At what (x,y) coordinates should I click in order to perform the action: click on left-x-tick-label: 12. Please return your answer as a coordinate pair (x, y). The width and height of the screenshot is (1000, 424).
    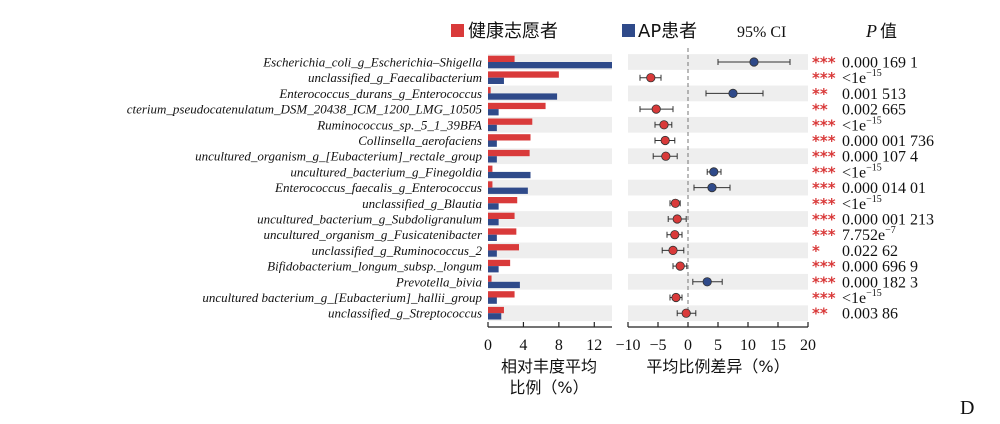
    Looking at the image, I should click on (594, 345).